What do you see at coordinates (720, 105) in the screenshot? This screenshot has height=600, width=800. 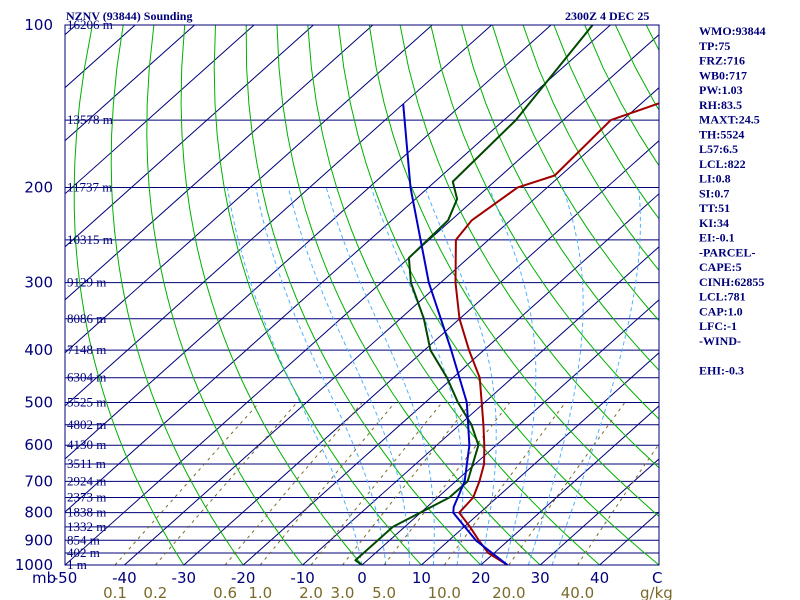 I see `index-item: RH:83.5` at bounding box center [720, 105].